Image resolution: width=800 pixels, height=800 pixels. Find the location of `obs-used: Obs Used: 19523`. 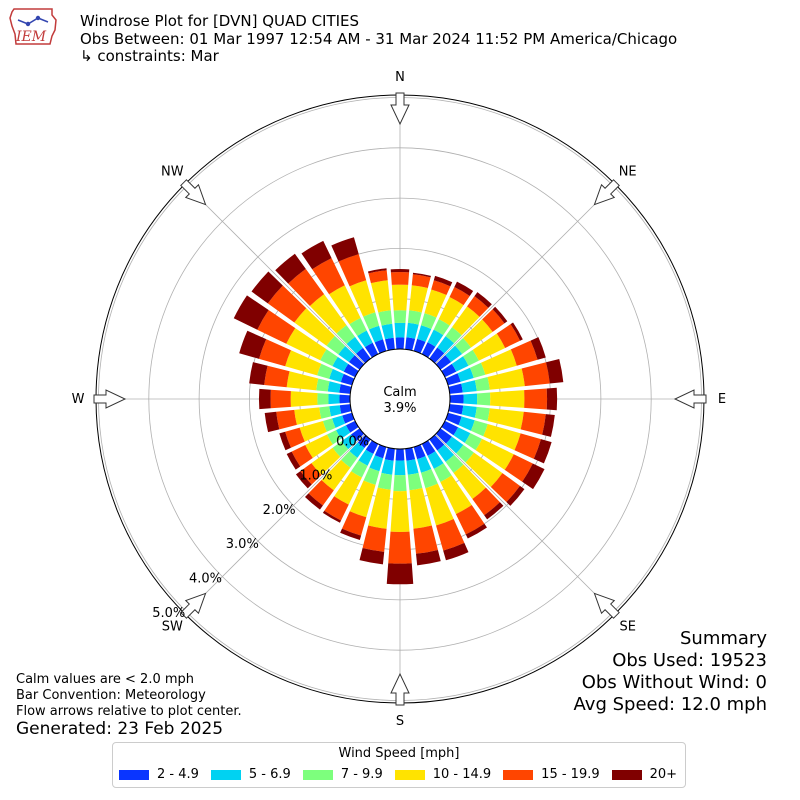

obs-used: Obs Used: 19523 is located at coordinates (689, 660).